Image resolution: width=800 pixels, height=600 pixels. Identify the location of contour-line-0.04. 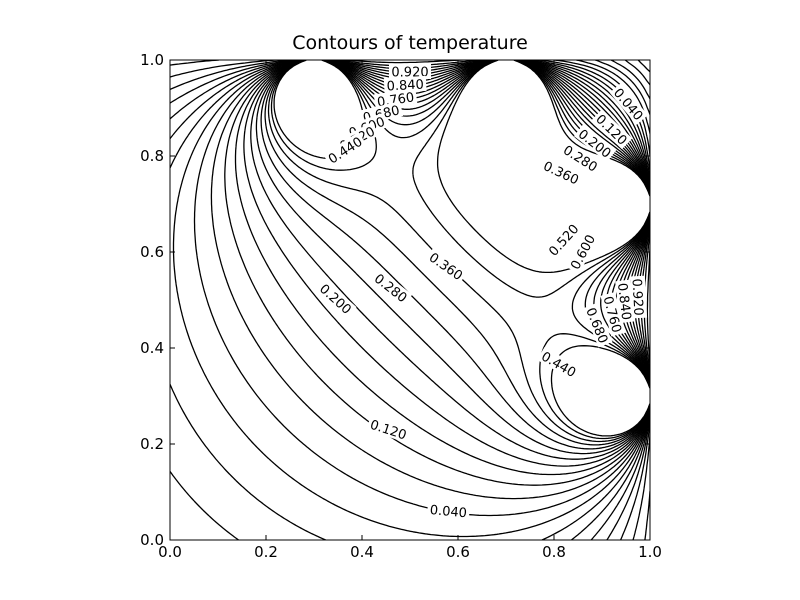
(643, 66).